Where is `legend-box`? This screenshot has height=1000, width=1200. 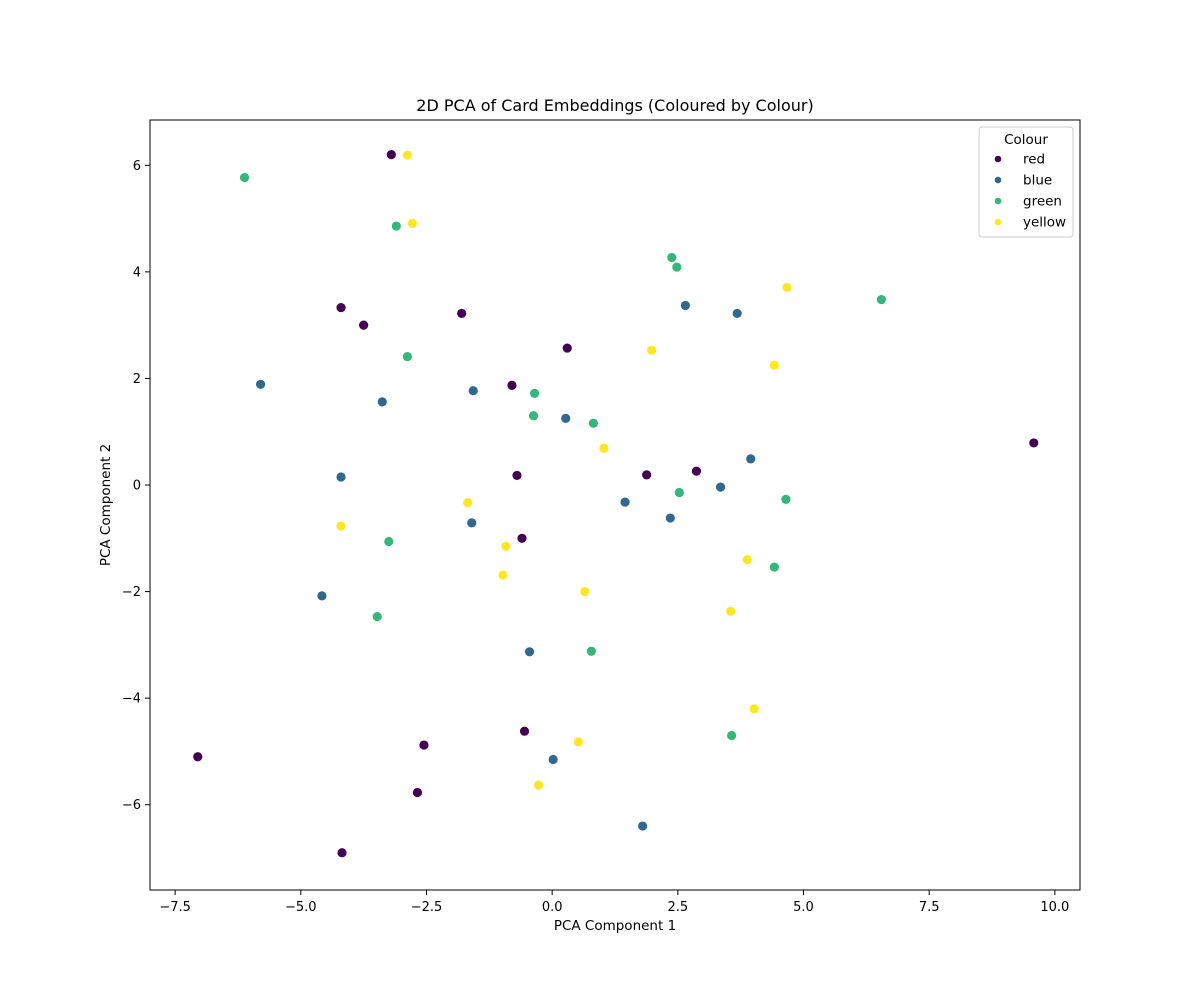
legend-box is located at coordinates (1026, 182).